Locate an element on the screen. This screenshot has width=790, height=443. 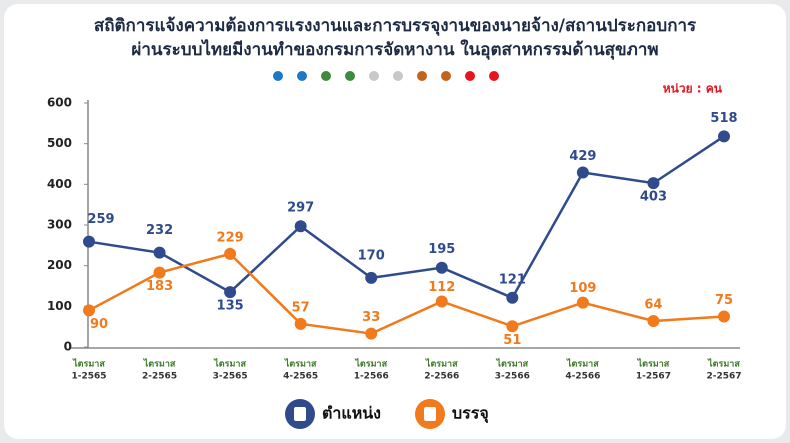
x-tick-label: 4-2565 is located at coordinates (300, 377).